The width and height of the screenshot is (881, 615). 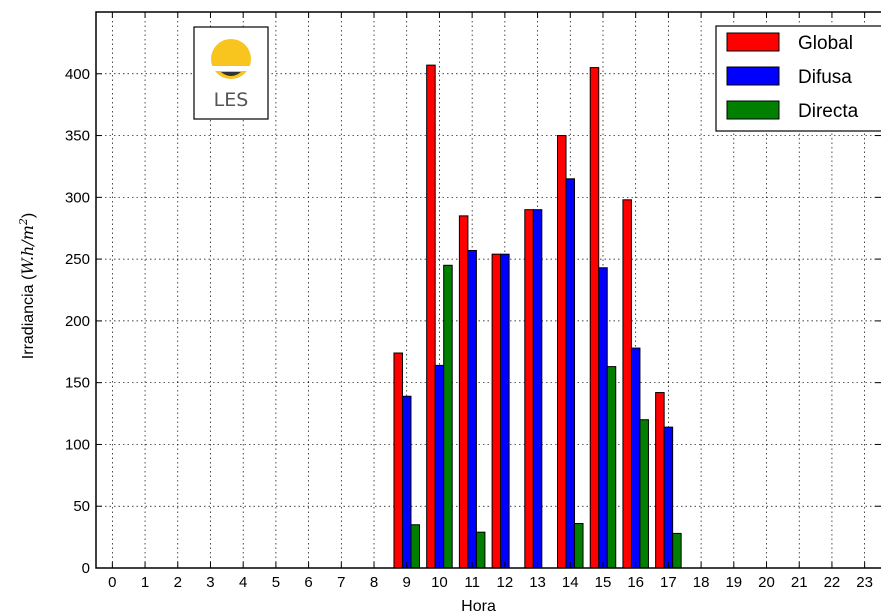 I want to click on legend-label-global: Global, so click(x=825, y=43).